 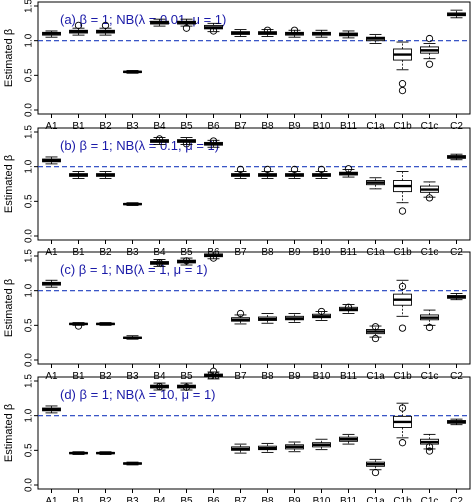 What do you see at coordinates (213, 499) in the screenshot?
I see `x-tick-label-B6: B6` at bounding box center [213, 499].